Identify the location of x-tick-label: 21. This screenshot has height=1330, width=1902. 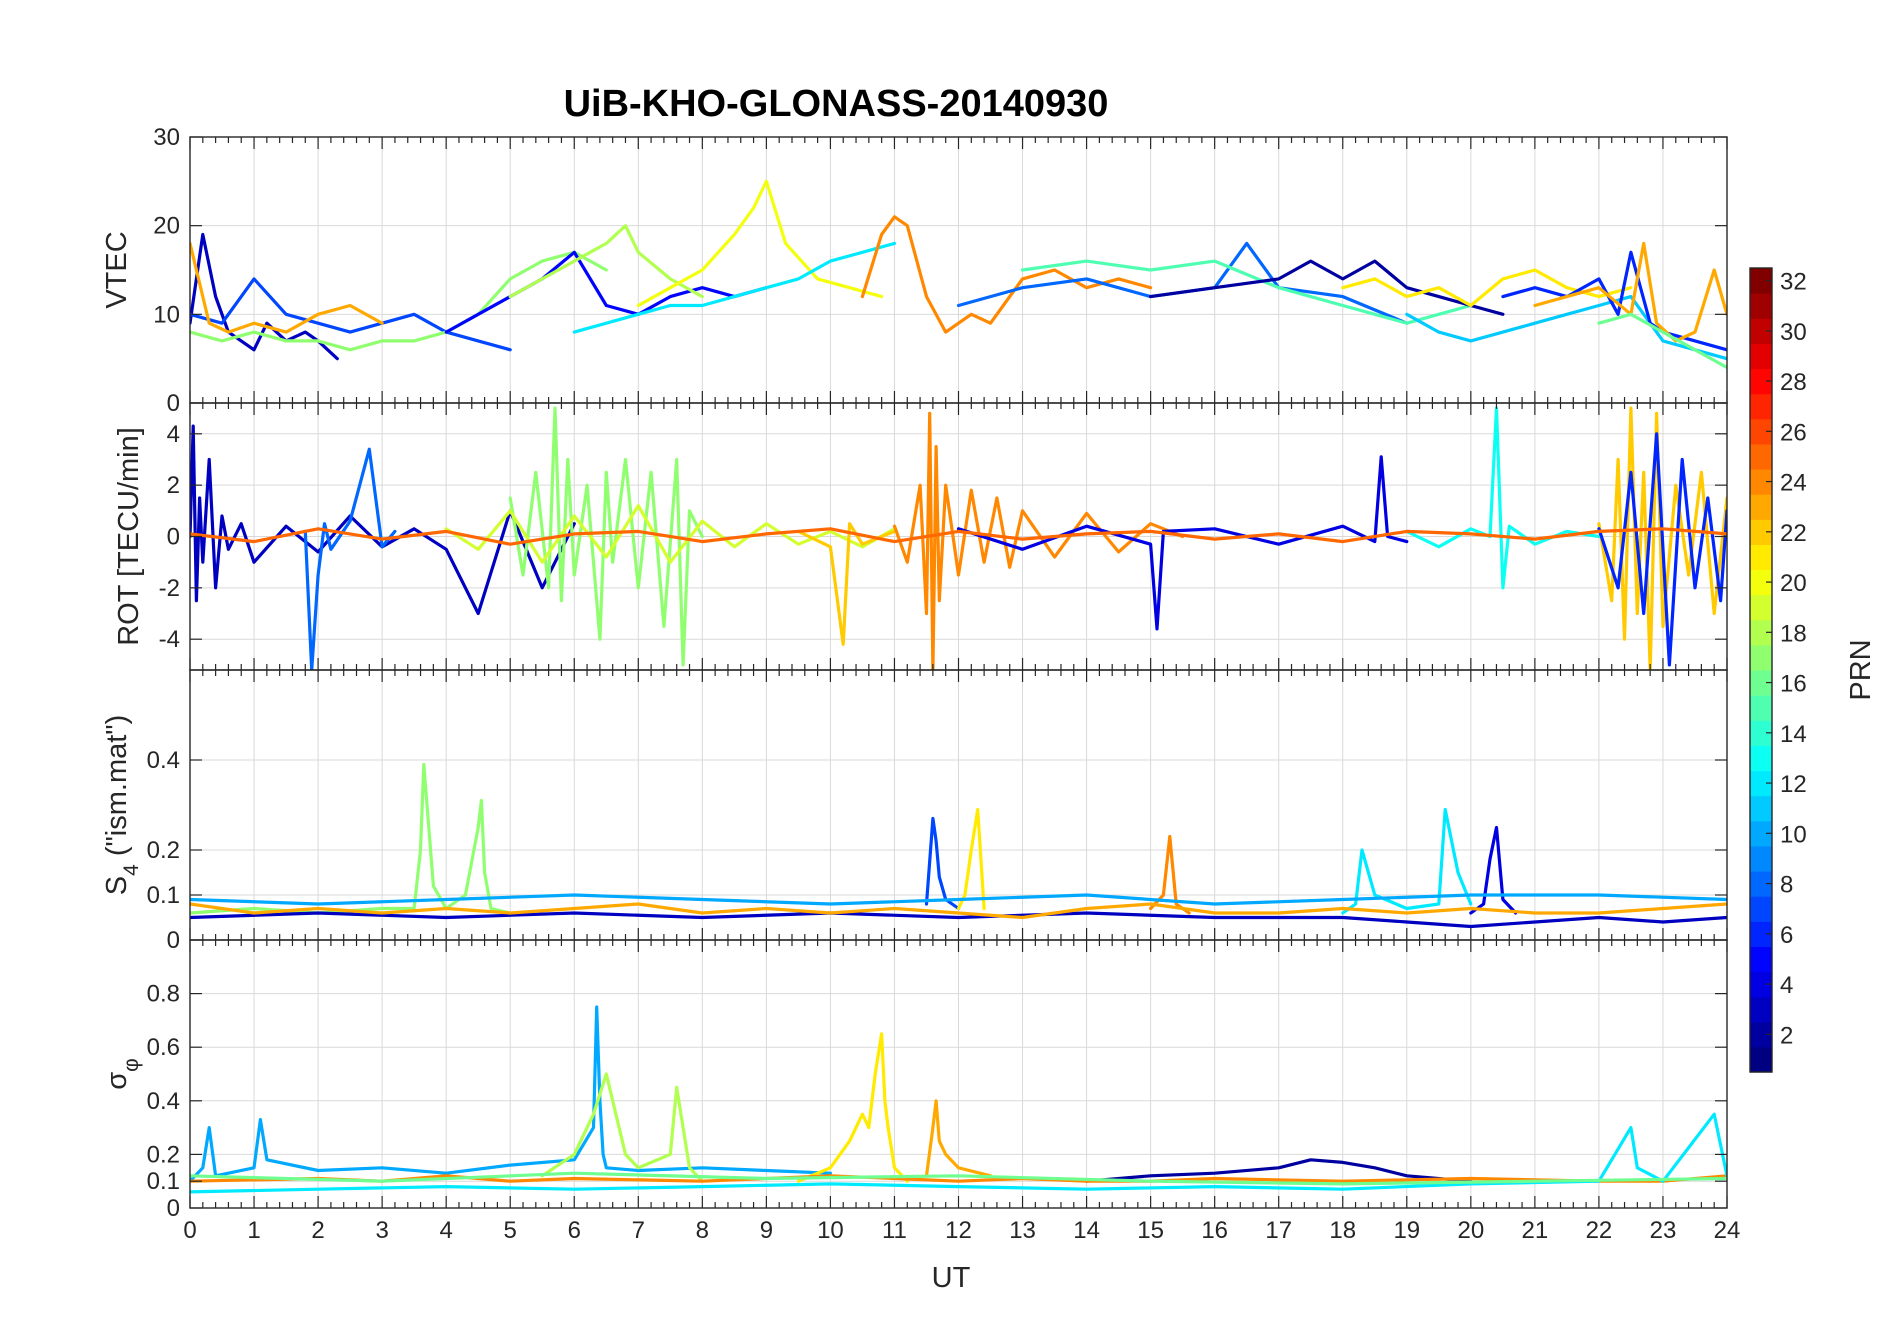
(1535, 1230).